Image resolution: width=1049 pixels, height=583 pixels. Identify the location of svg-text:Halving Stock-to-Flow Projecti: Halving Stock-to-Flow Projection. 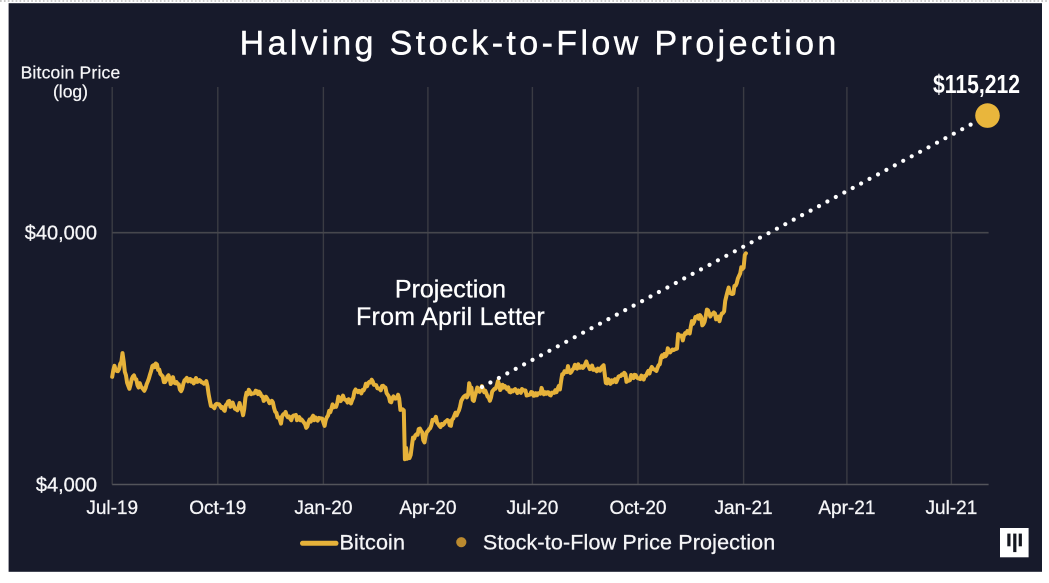
(540, 44).